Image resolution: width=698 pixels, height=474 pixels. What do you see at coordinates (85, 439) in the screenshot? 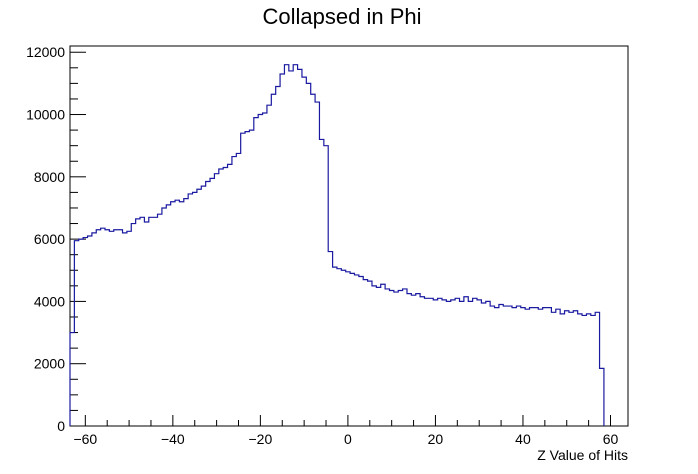
I see `x-tick-label: −60` at bounding box center [85, 439].